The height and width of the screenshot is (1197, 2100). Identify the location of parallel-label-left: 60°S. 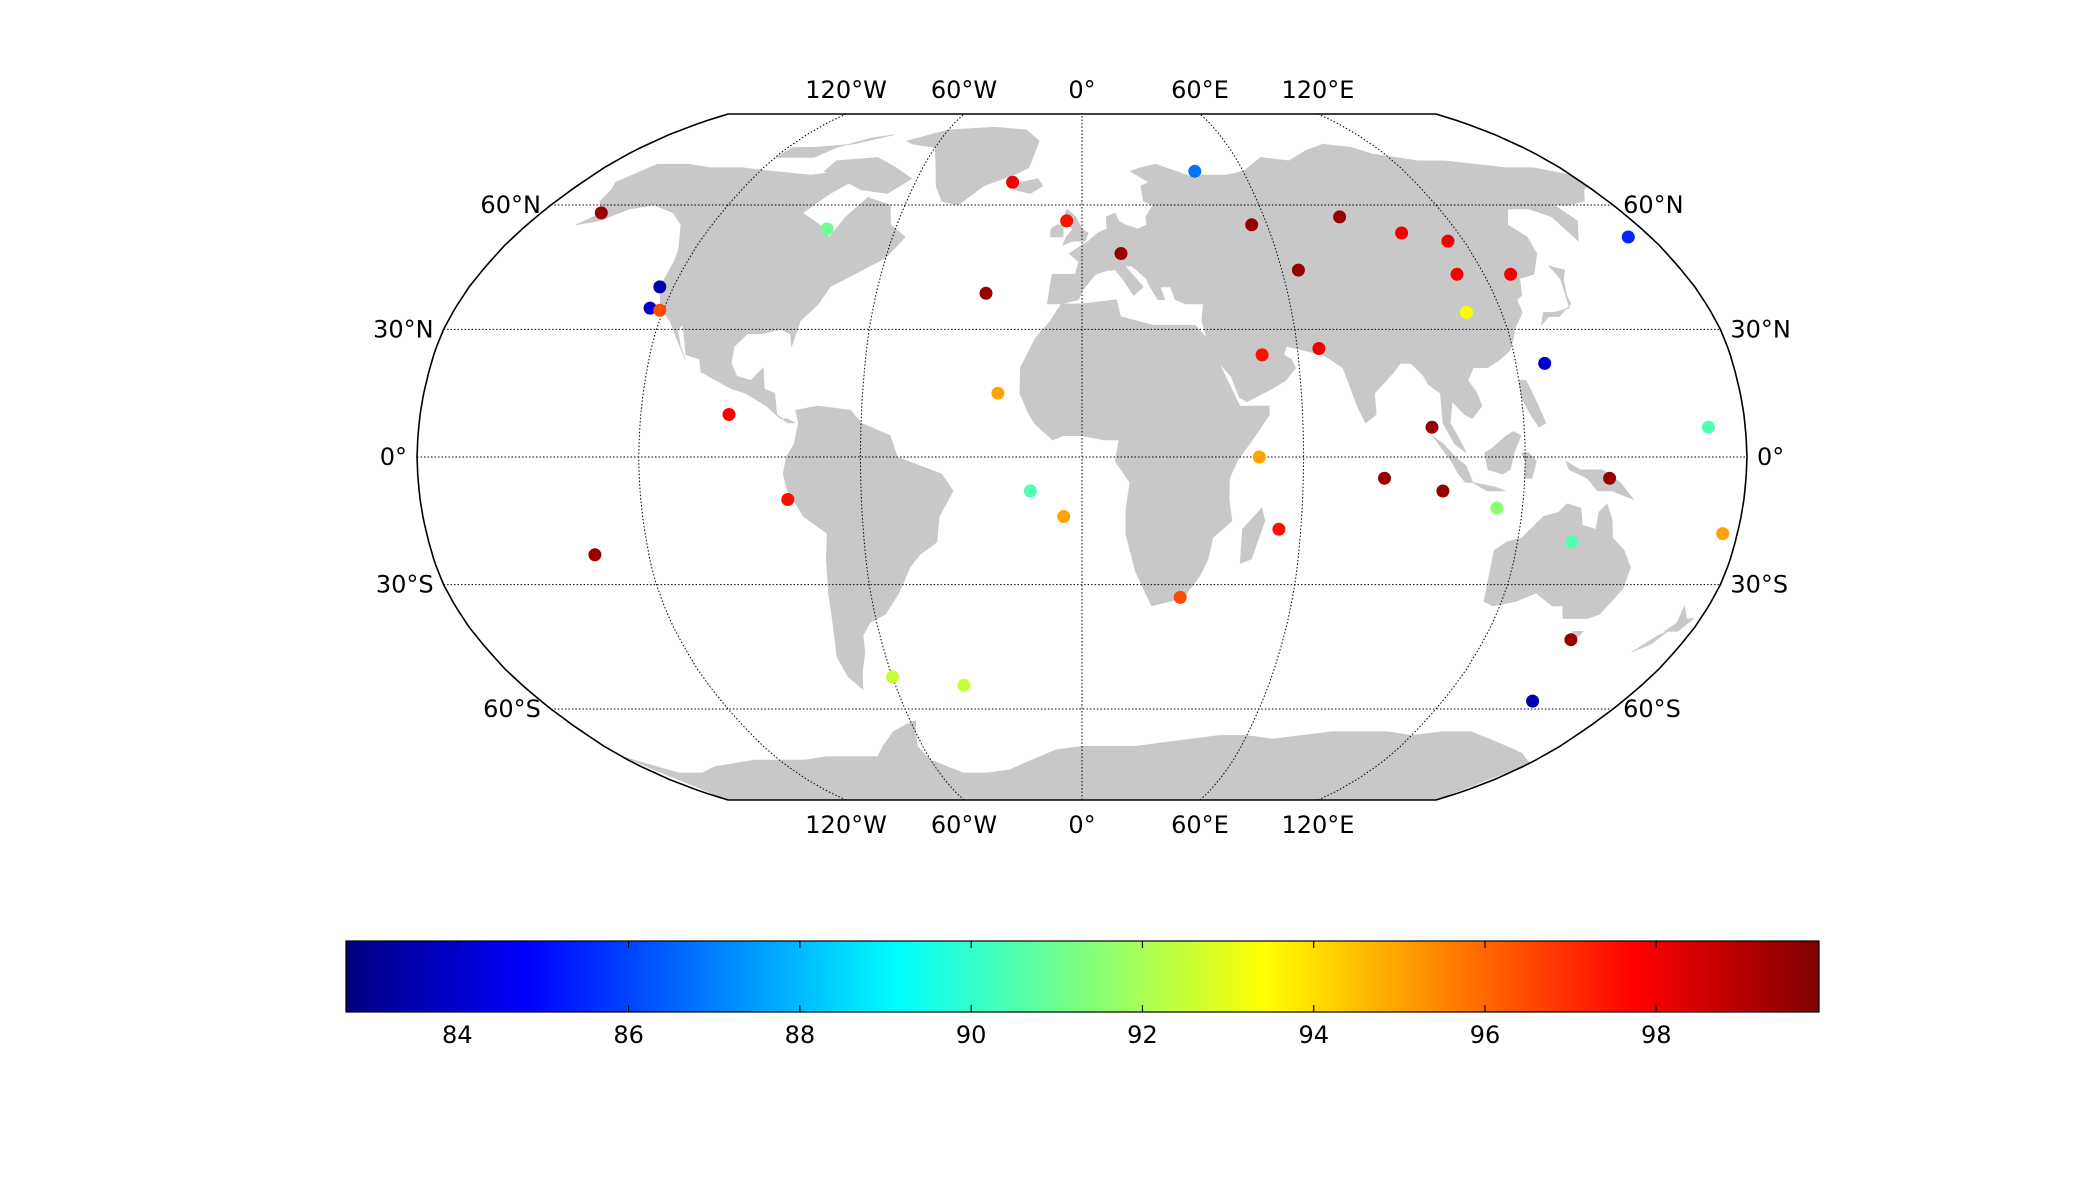
(512, 709).